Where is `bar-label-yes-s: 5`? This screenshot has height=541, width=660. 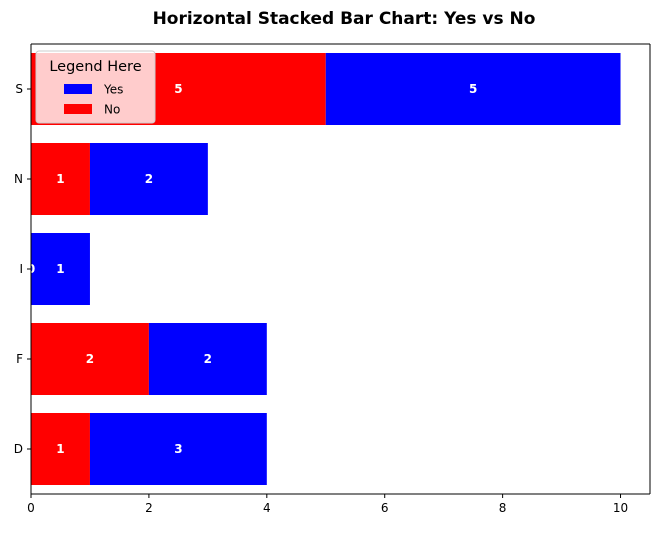 bar-label-yes-s: 5 is located at coordinates (473, 89).